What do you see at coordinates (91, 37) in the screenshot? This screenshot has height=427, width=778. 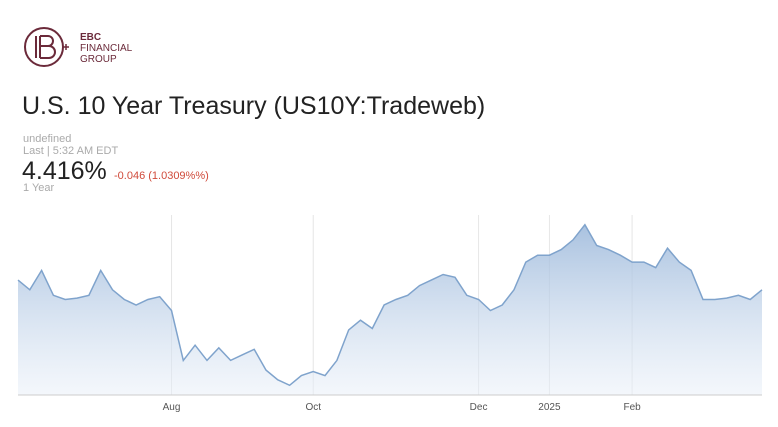 I see `logo-text: EBC` at bounding box center [91, 37].